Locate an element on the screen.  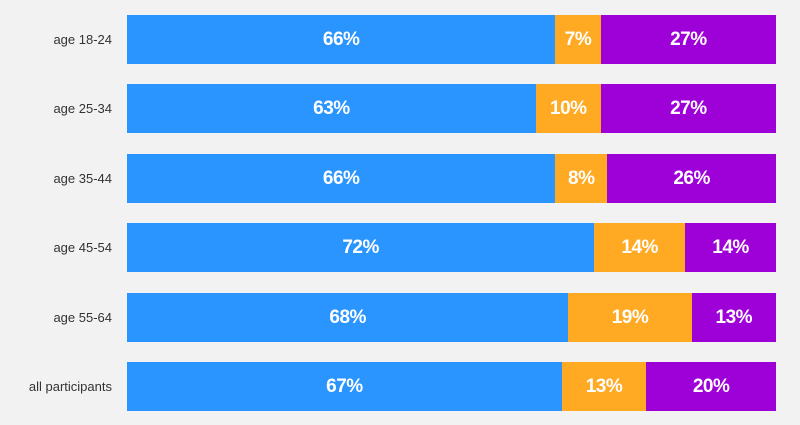
category-label: age 55-64 is located at coordinates (82, 317).